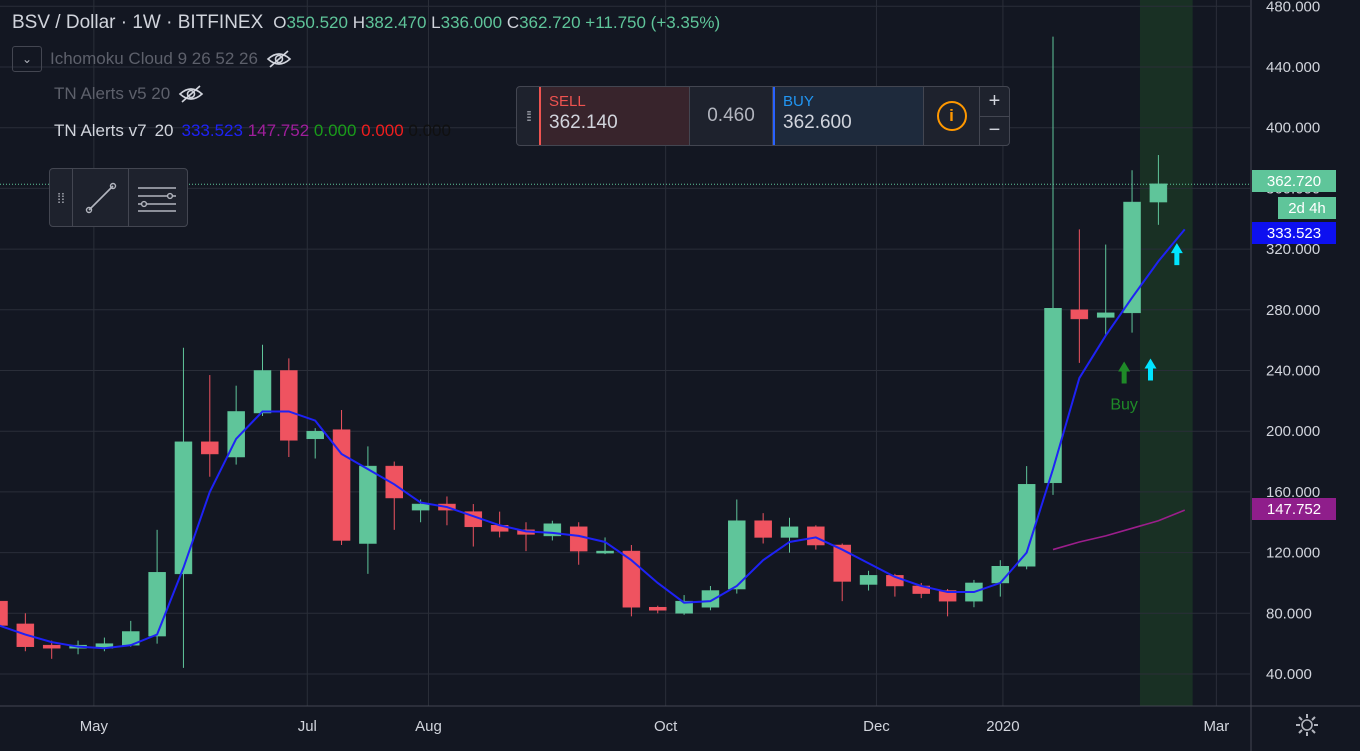 Image resolution: width=1360 pixels, height=751 pixels. I want to click on minus-button: −, so click(994, 130).